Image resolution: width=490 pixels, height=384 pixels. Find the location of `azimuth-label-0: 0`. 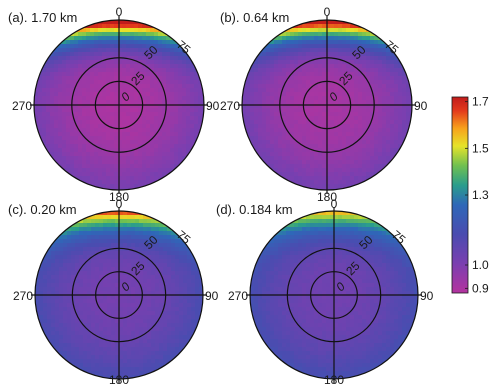

azimuth-label-0: 0 is located at coordinates (119, 204).